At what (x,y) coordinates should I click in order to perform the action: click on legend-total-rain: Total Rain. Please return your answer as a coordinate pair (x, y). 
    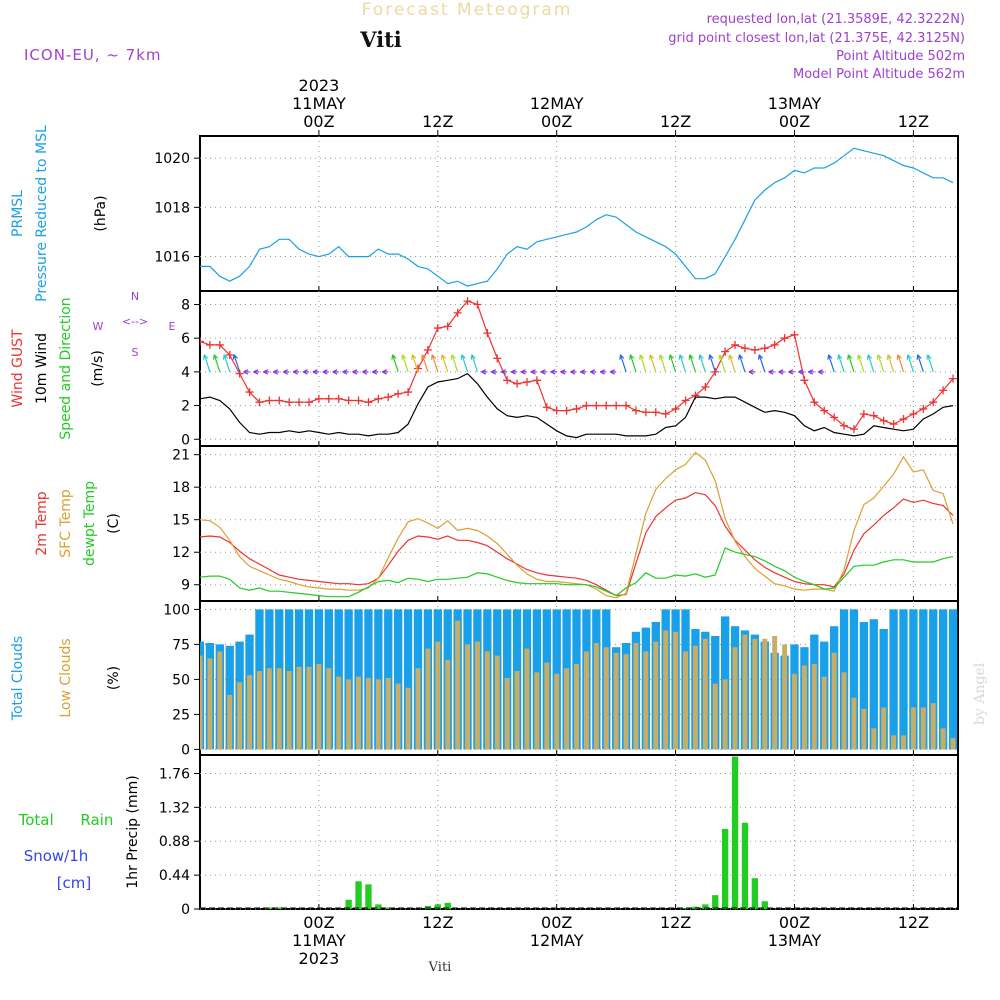
    Looking at the image, I should click on (66, 820).